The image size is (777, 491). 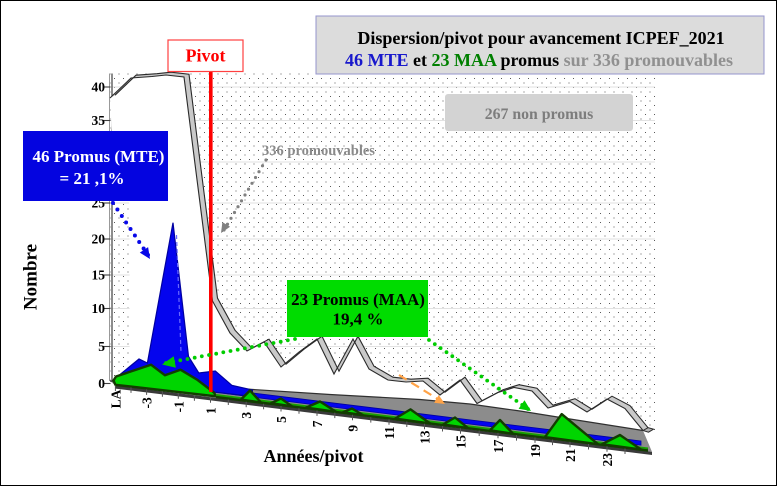 I want to click on svg-text: -3, so click(x=147, y=402).